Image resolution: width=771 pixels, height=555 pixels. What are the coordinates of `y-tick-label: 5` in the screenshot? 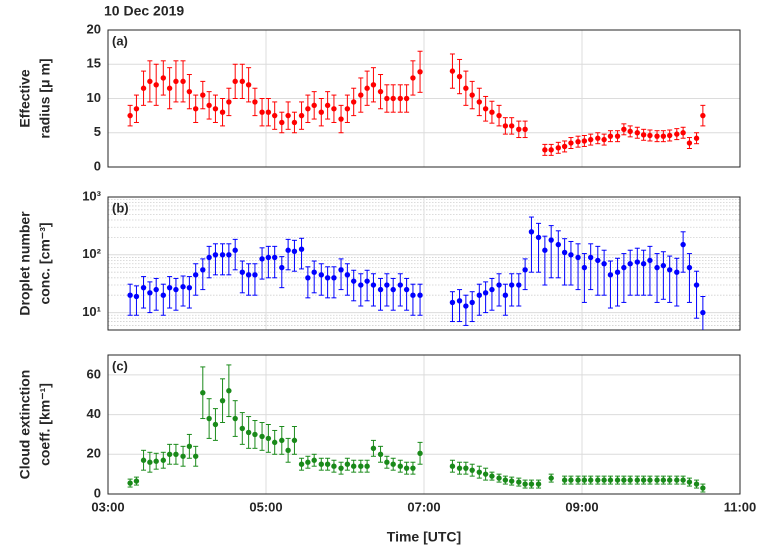 It's located at (97, 131).